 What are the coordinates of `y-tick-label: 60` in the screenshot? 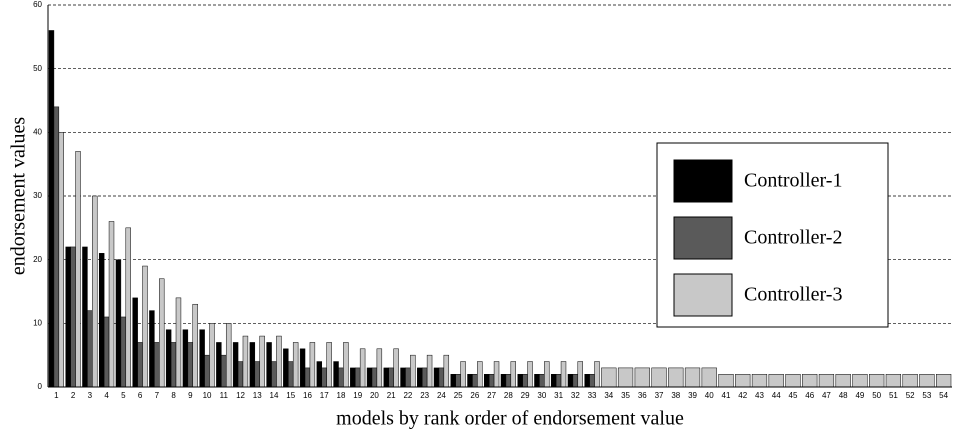 It's located at (37, 4).